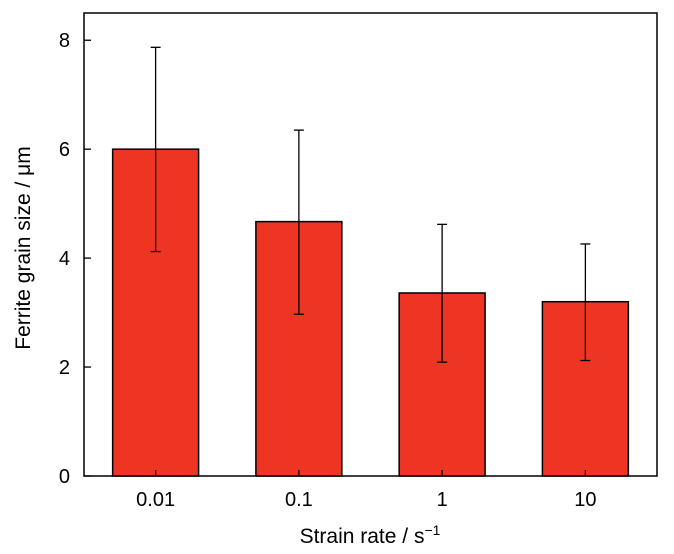 The height and width of the screenshot is (554, 674). Describe the element at coordinates (64, 477) in the screenshot. I see `y-tick-label: 0` at that location.